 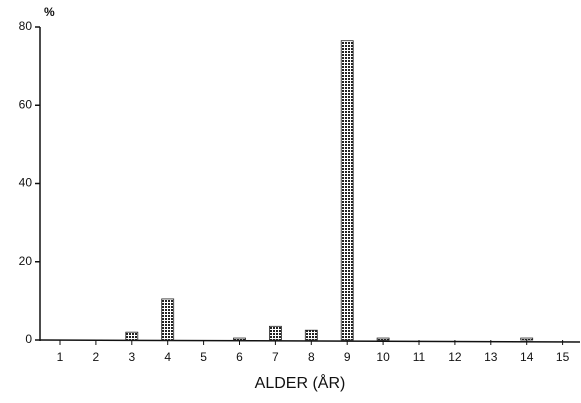 I want to click on x-tick-label: 5, so click(x=203, y=357).